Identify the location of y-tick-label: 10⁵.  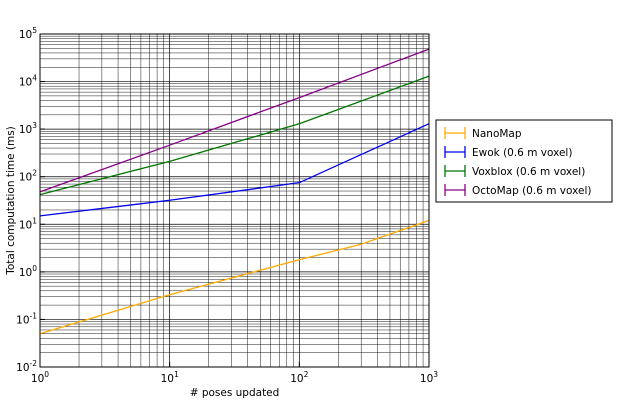
(28, 33).